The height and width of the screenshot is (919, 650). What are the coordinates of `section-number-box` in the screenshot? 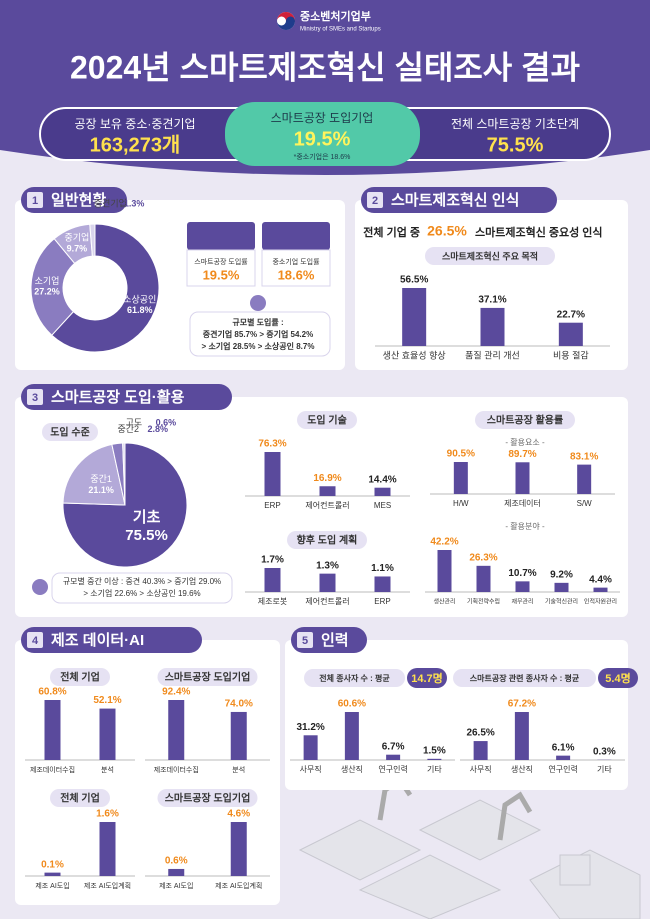 It's located at (35, 640).